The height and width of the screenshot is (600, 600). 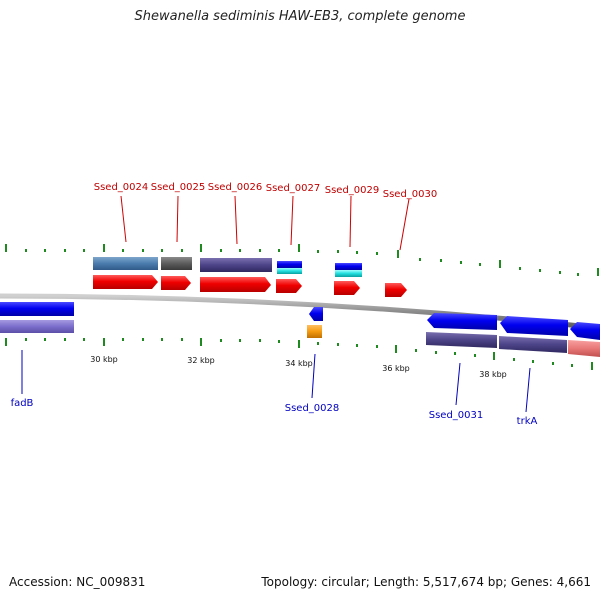 I want to click on feature-next-track, so click(x=584, y=348).